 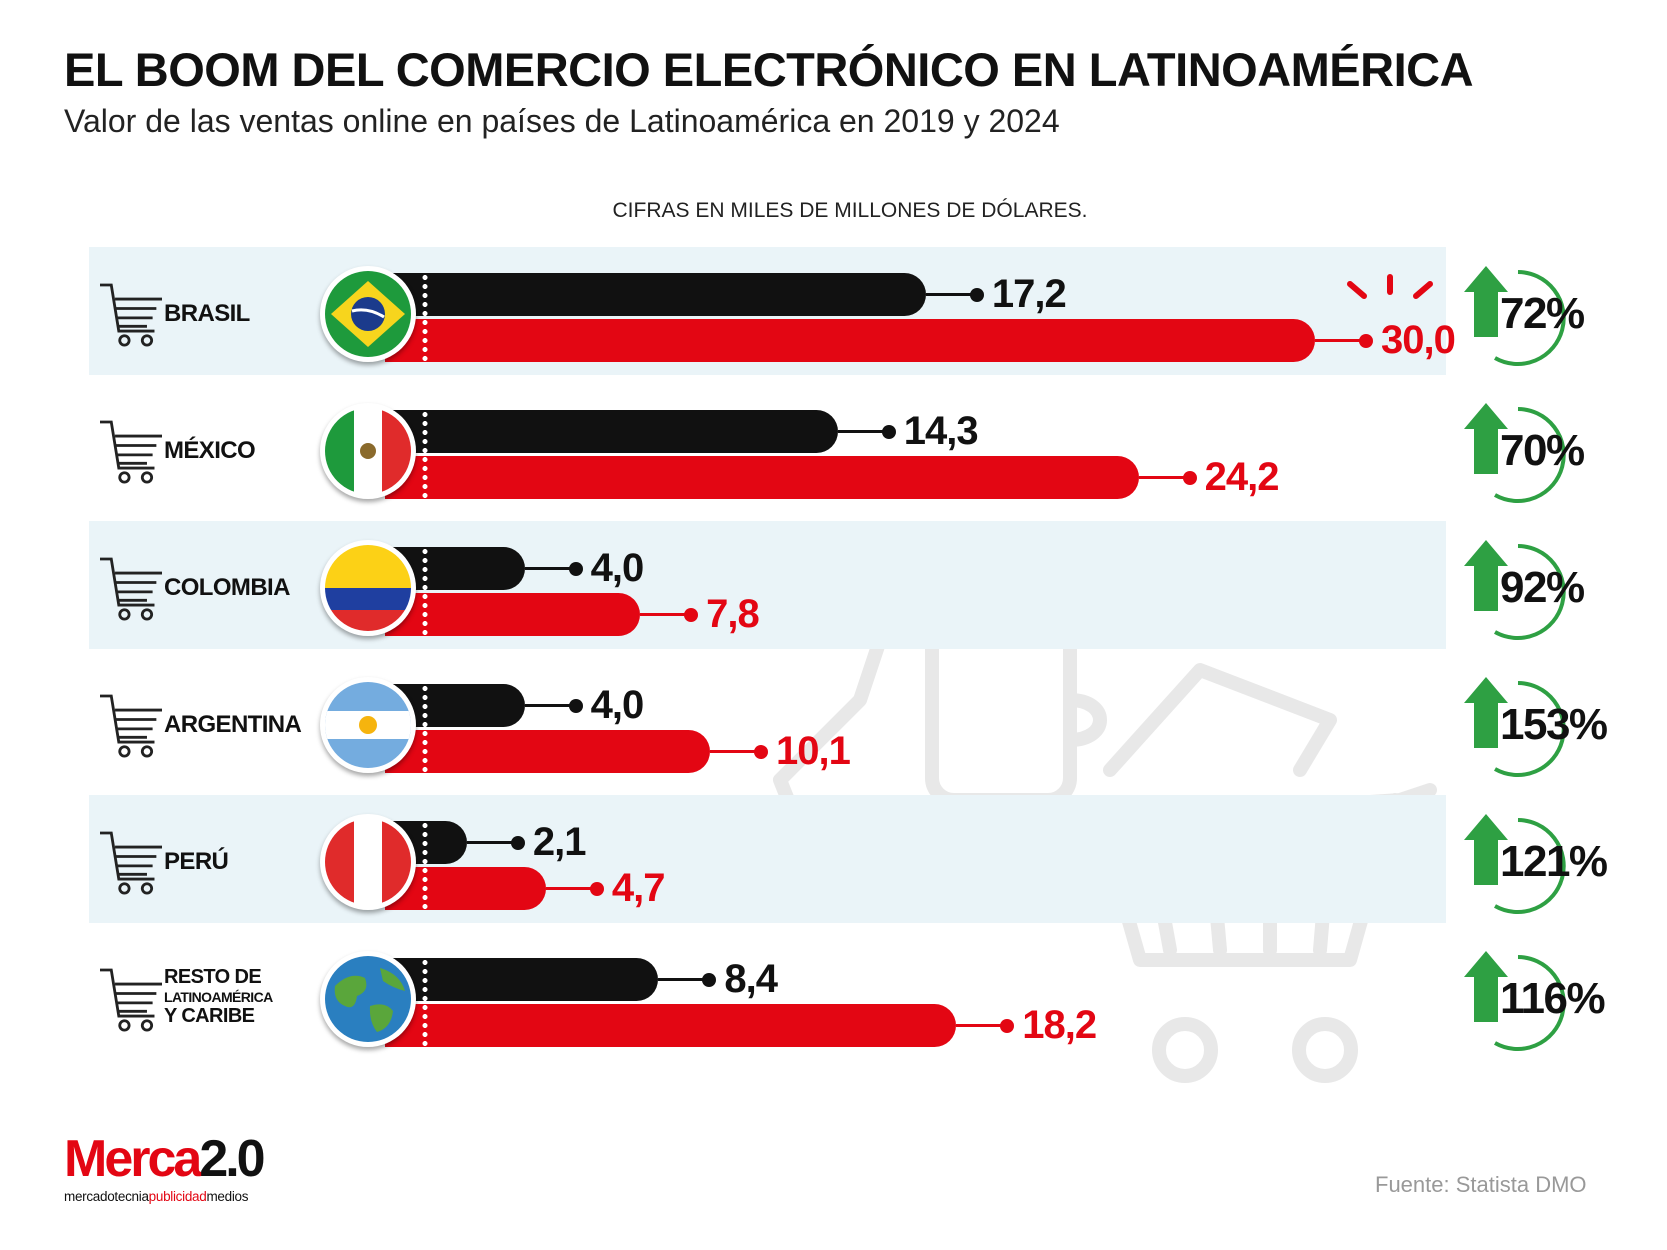 What do you see at coordinates (133, 1159) in the screenshot?
I see `logo-red: Merca` at bounding box center [133, 1159].